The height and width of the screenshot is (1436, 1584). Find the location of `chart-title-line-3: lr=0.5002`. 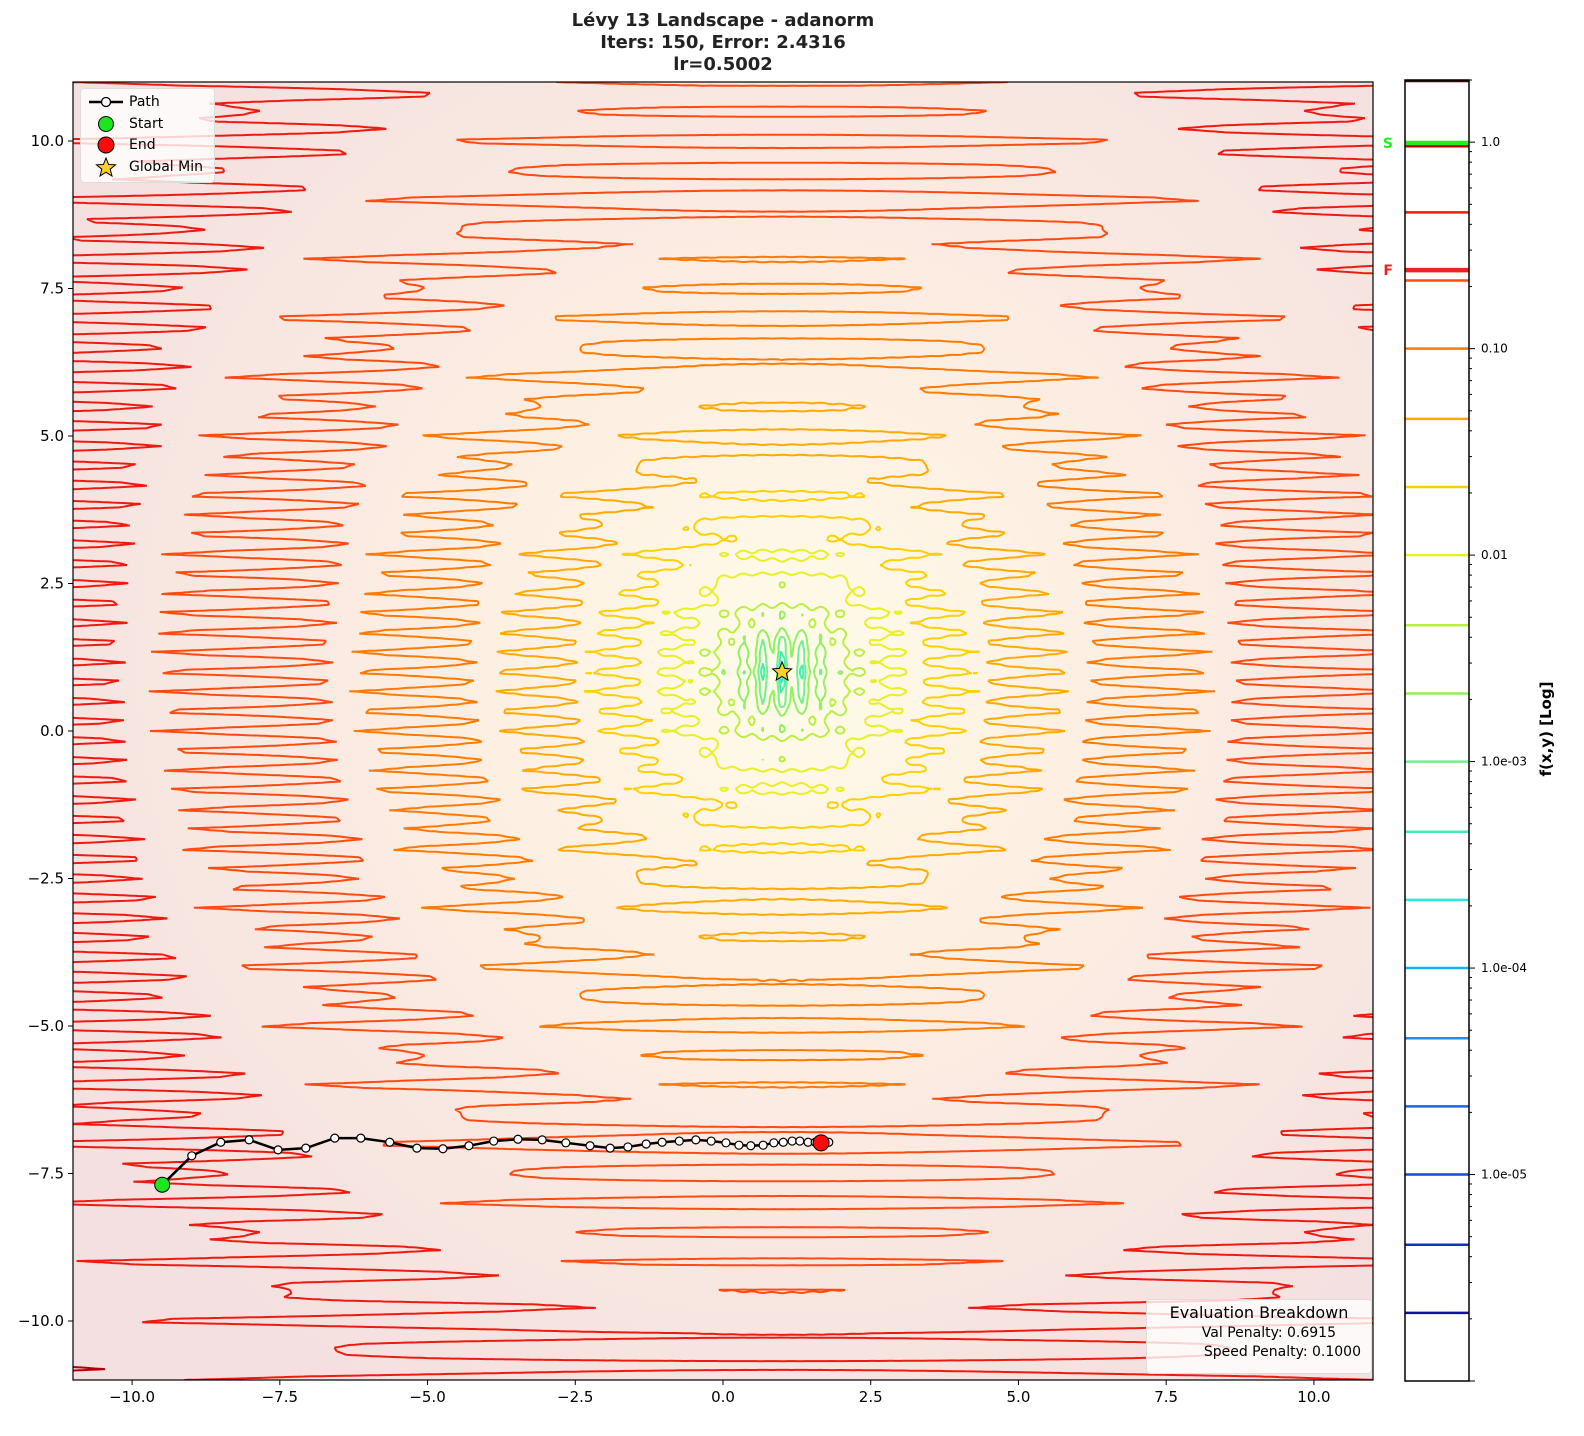

chart-title-line-3: lr=0.5002 is located at coordinates (723, 64).